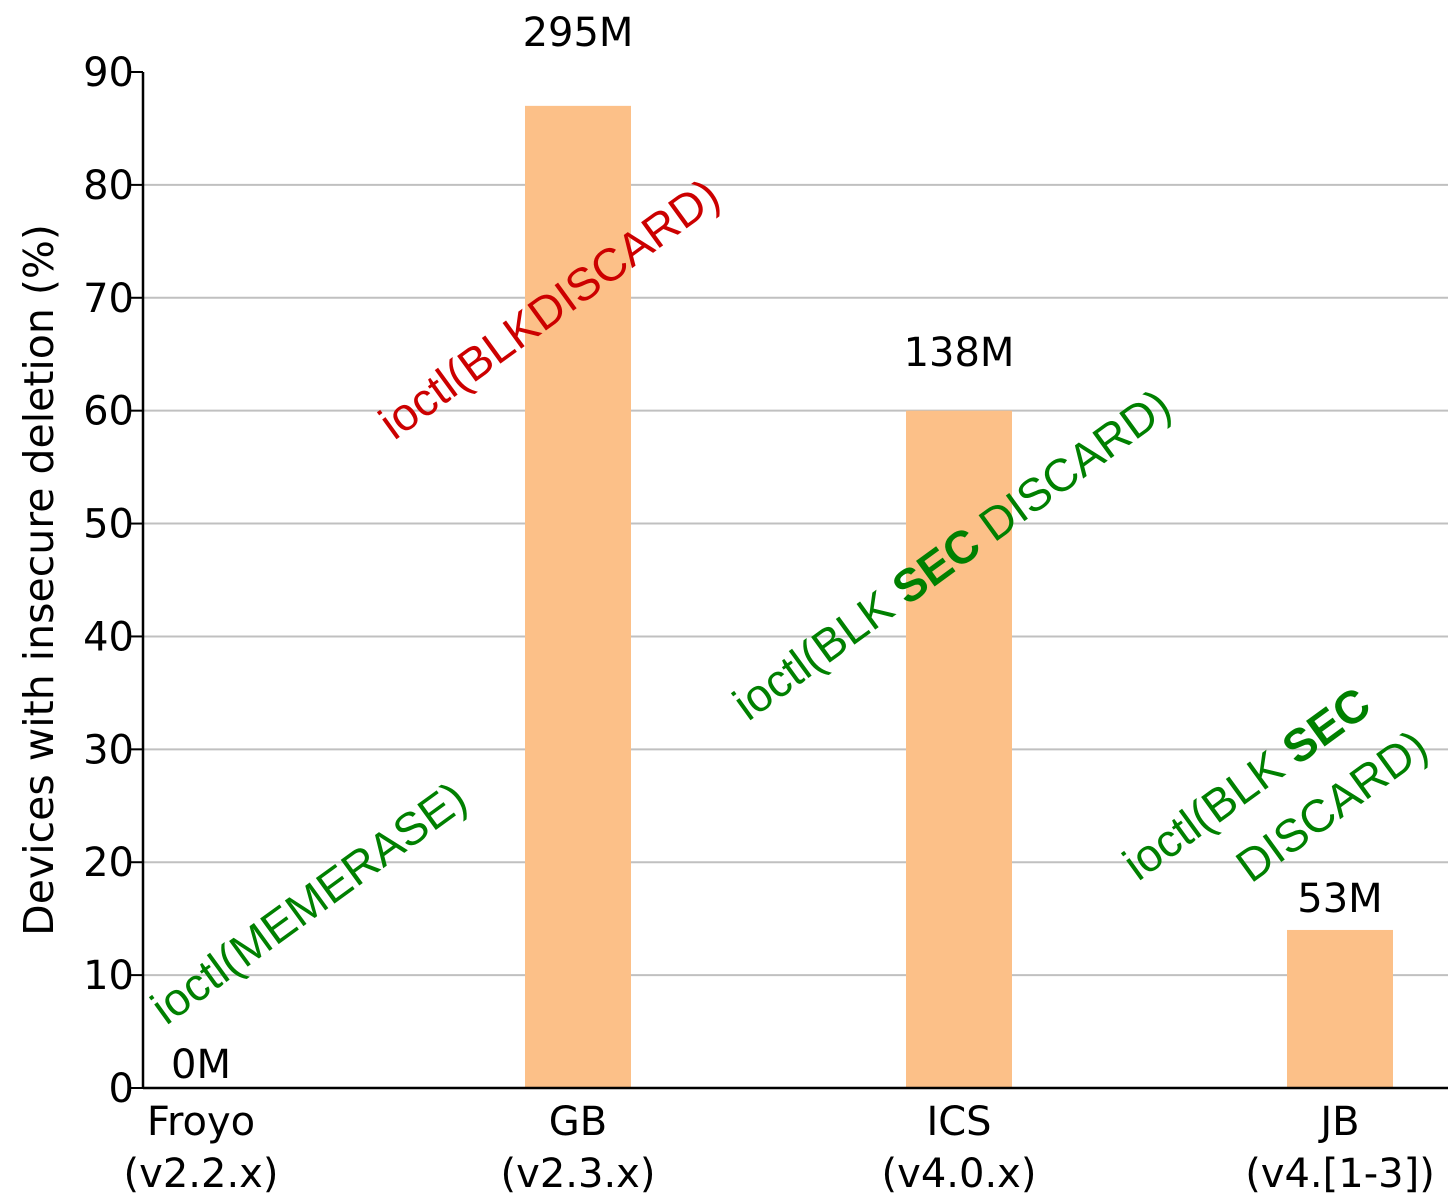  What do you see at coordinates (121, 1089) in the screenshot?
I see `y-tick-label: 0` at bounding box center [121, 1089].